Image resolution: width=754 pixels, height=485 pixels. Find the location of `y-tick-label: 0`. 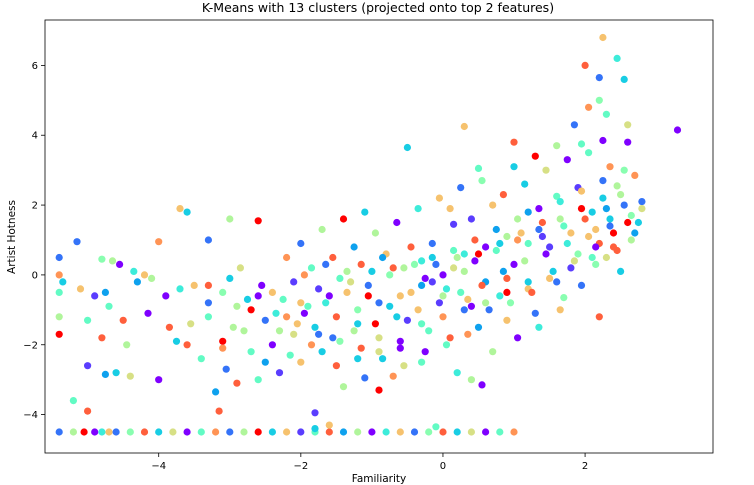

y-tick-label: 0 is located at coordinates (35, 275).